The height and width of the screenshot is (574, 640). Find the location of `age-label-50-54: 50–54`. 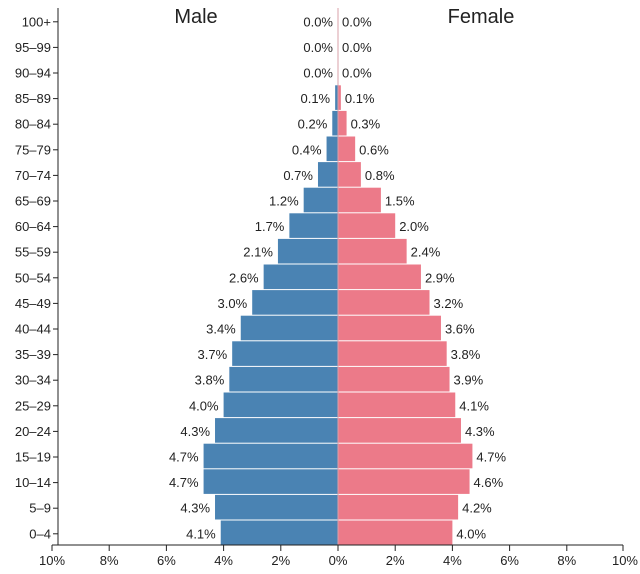

age-label-50-54: 50–54 is located at coordinates (33, 277).